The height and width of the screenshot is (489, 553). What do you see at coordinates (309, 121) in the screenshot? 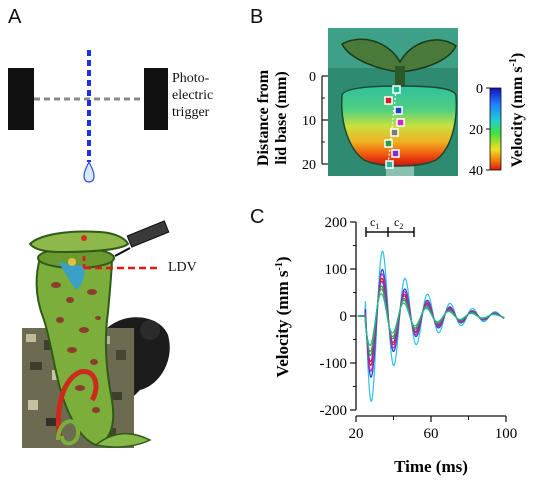
I see `panel-b-y-tick-10: 10` at bounding box center [309, 121].